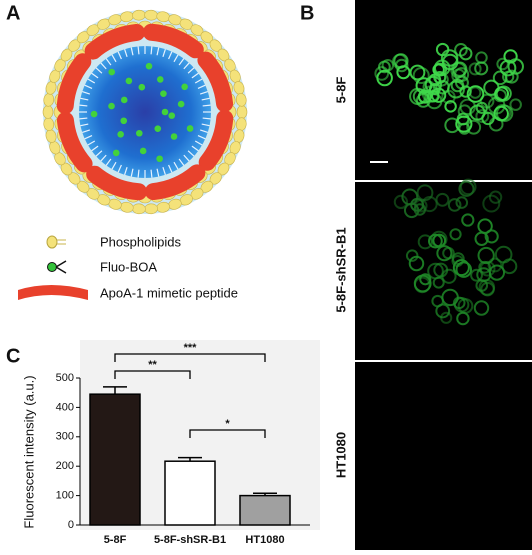 This screenshot has height=555, width=532. Describe the element at coordinates (145, 112) in the screenshot. I see `particle-core` at that location.